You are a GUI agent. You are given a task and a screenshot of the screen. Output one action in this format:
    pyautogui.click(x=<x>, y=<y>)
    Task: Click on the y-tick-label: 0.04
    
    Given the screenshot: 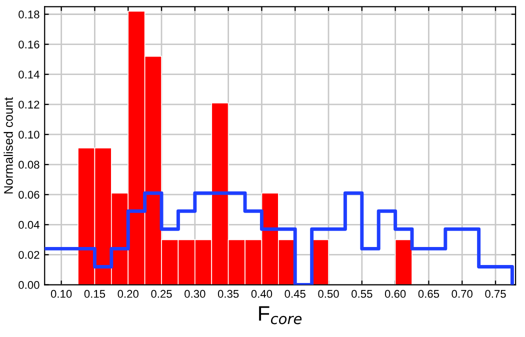 What is the action you would take?
    pyautogui.click(x=29, y=224)
    